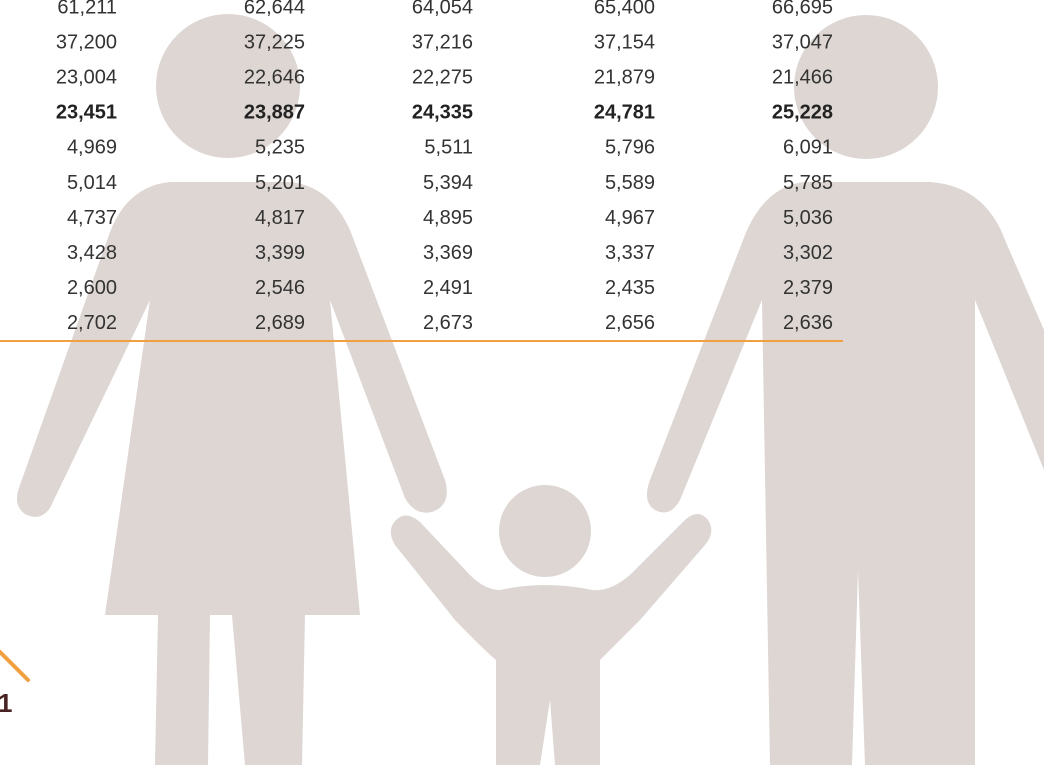 Image resolution: width=1044 pixels, height=765 pixels. What do you see at coordinates (624, 77) in the screenshot?
I see `table-cell: 21,879` at bounding box center [624, 77].